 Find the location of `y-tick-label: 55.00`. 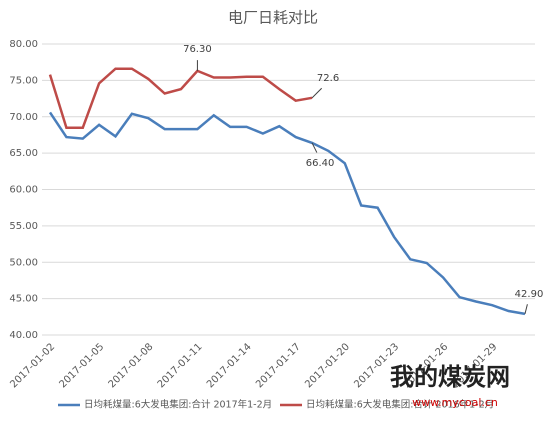

y-tick-label: 55.00 is located at coordinates (23, 226).